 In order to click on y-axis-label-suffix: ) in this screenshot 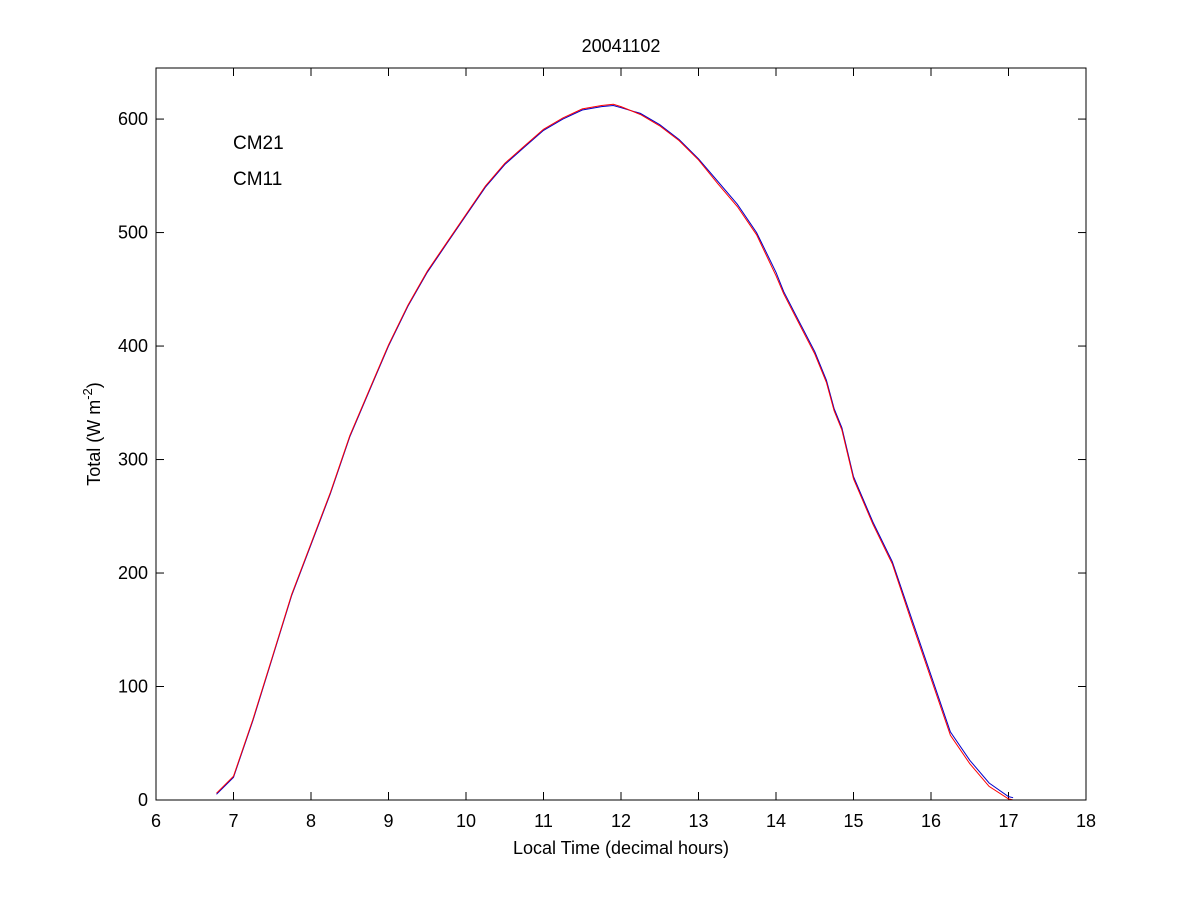, I will do `click(94, 385)`.